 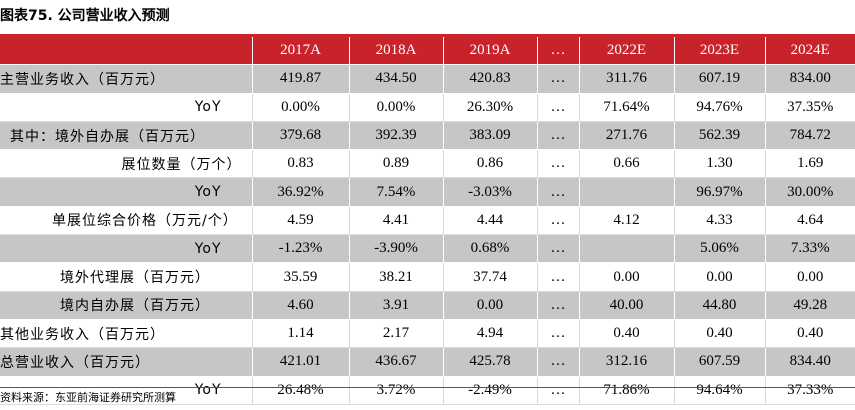 What do you see at coordinates (720, 249) in the screenshot?
I see `table-cell: 5.06%` at bounding box center [720, 249].